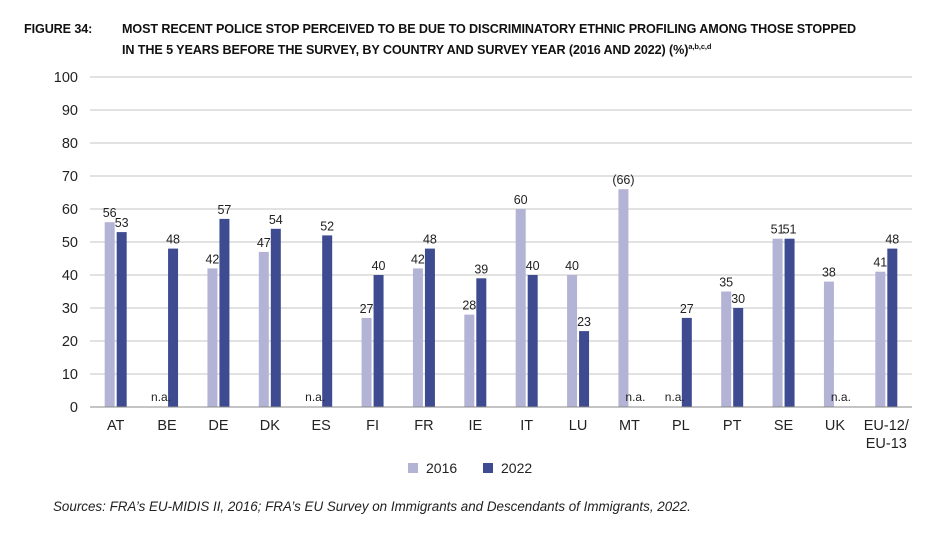 This screenshot has width=946, height=533. I want to click on bar-label-dk-2022: 54, so click(276, 220).